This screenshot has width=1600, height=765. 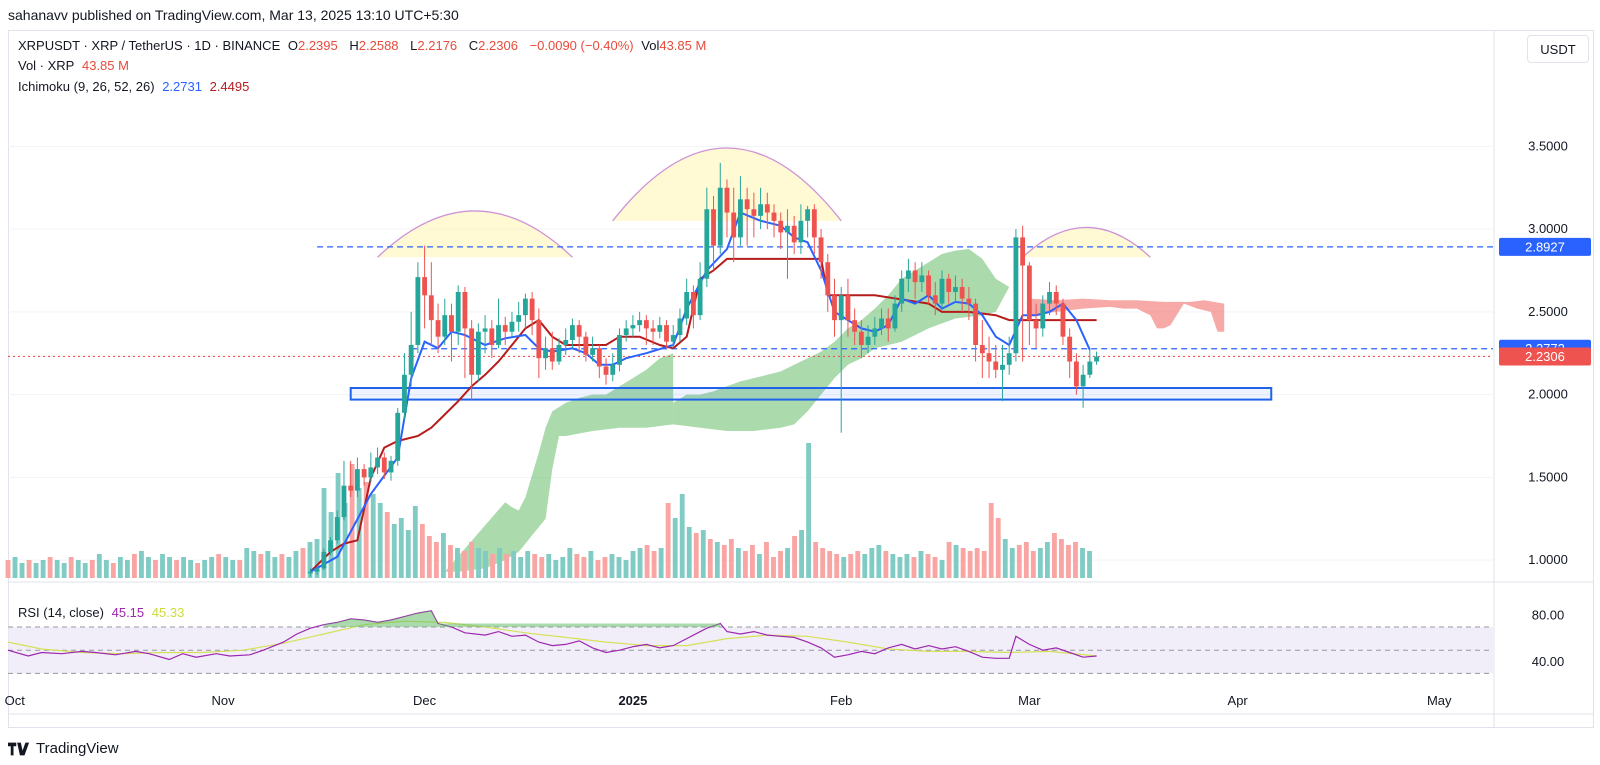 I want to click on legend-symbol: XRPUSDT · XRP / TetherUS · 1D · BINANCE, so click(x=149, y=45).